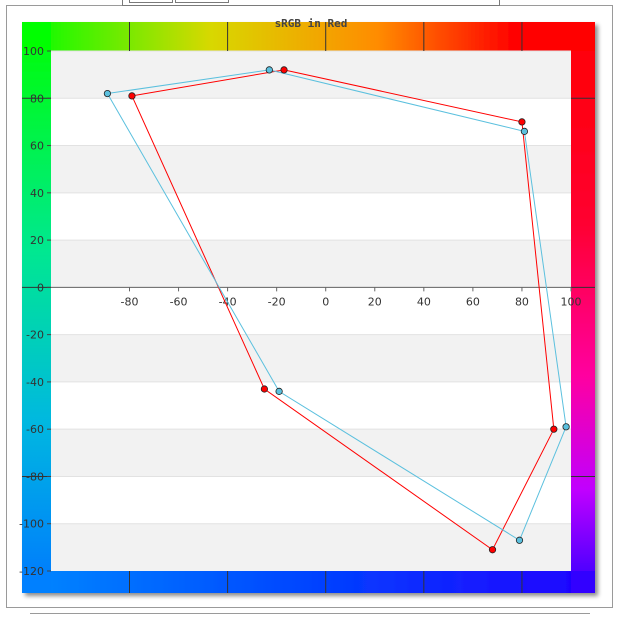 The image size is (619, 618). I want to click on y-tick-label: -60, so click(35, 429).